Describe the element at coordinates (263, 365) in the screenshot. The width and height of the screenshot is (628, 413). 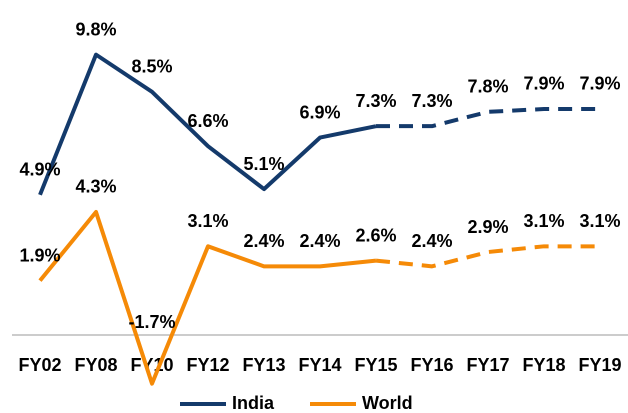
I see `x-tick-label: FY13` at that location.